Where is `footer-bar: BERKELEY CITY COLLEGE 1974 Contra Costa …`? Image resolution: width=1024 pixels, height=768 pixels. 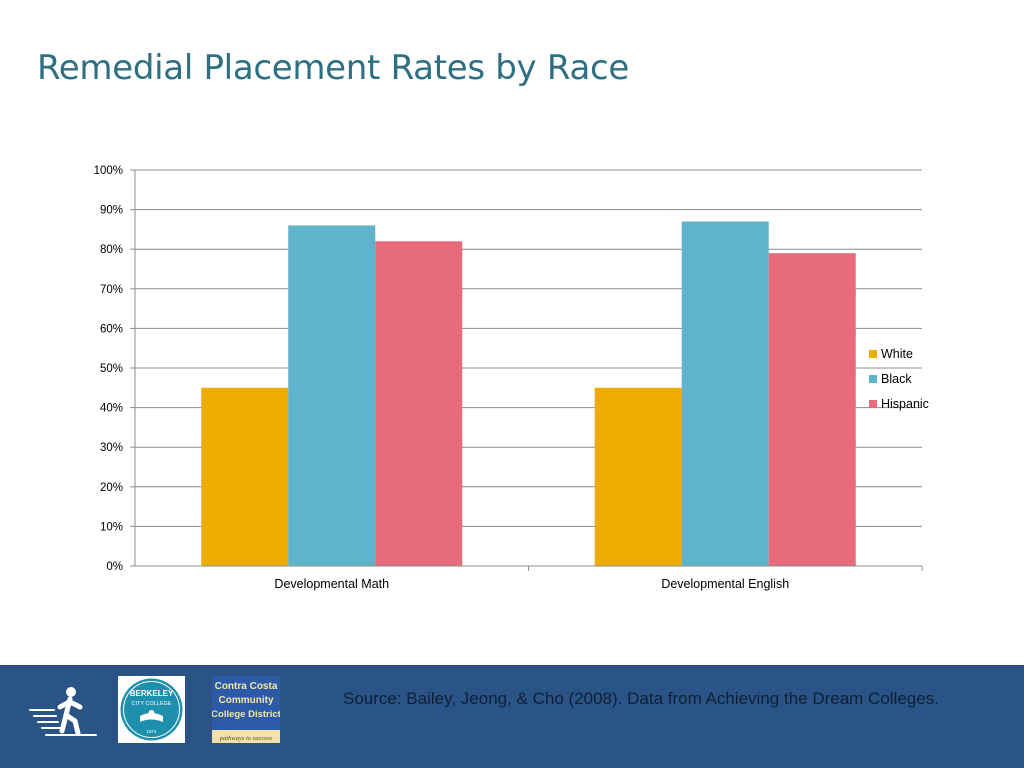
footer-bar: BERKELEY CITY COLLEGE 1974 Contra Costa … is located at coordinates (512, 716).